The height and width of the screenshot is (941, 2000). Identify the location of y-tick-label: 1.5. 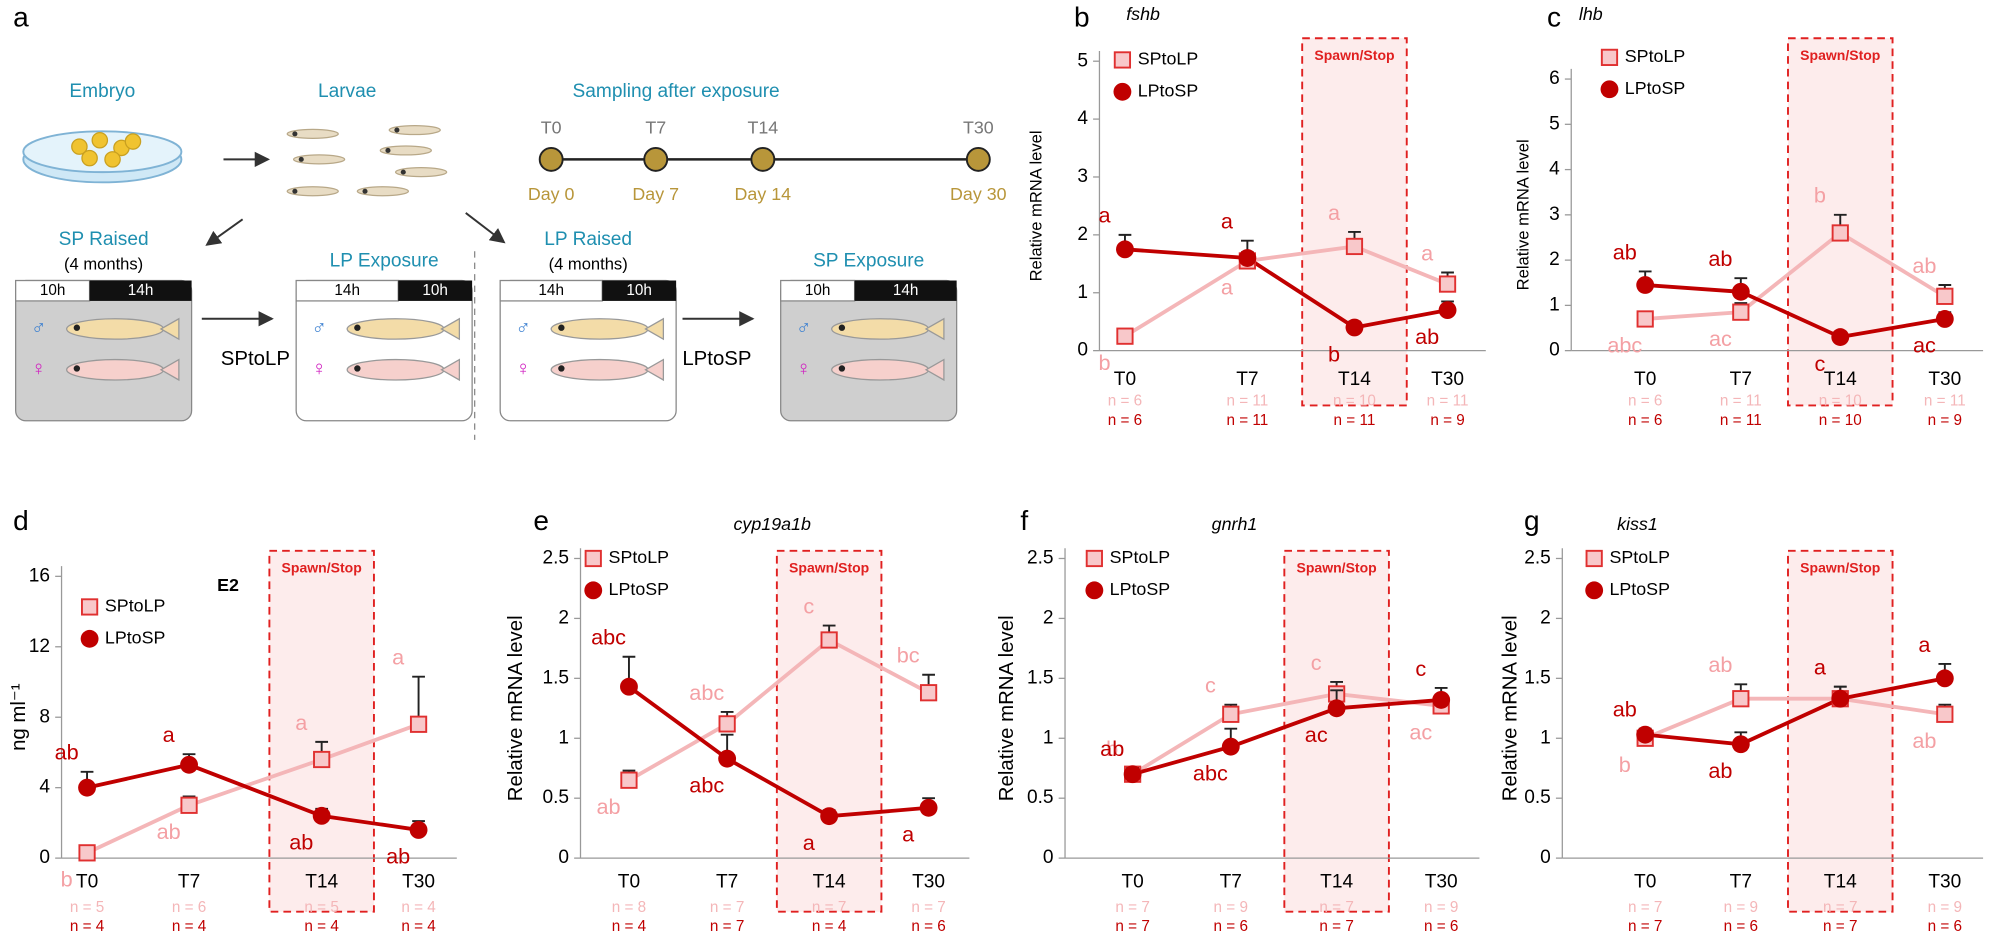
(1040, 677).